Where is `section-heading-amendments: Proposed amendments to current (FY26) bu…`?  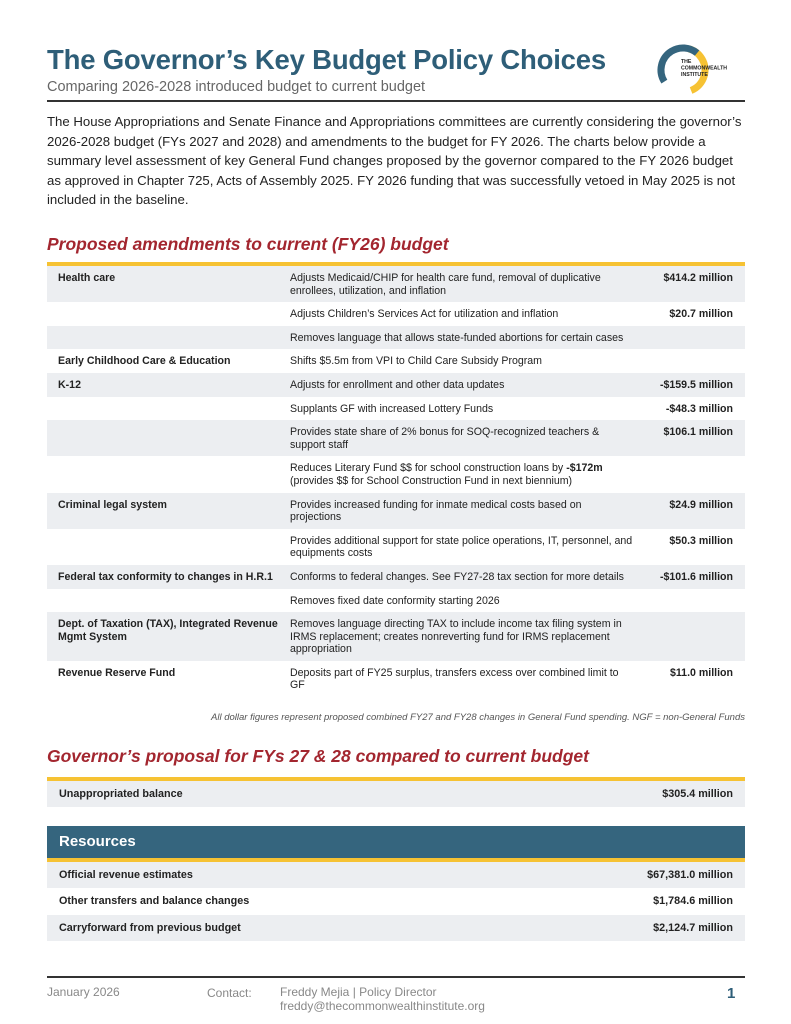 section-heading-amendments: Proposed amendments to current (FY26) bu… is located at coordinates (248, 244).